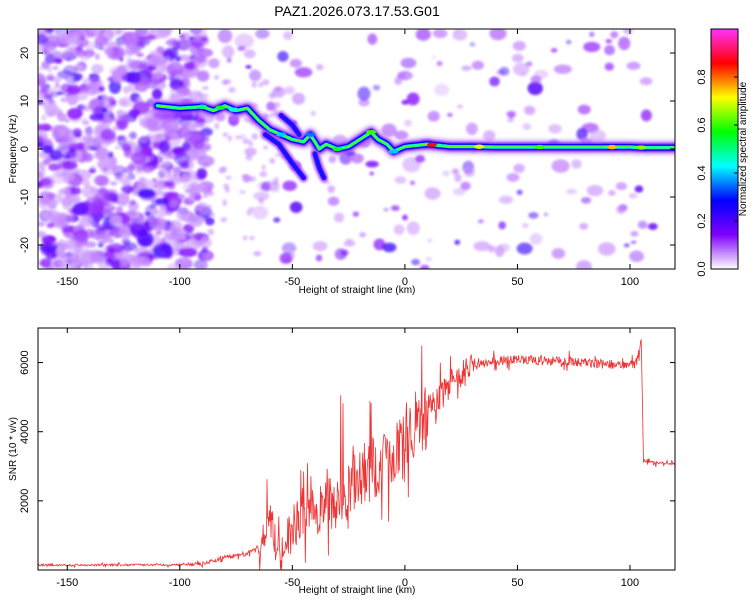 Image resolution: width=750 pixels, height=600 pixels. I want to click on spectrogram-x-label: Height of straight line (km), so click(357, 290).